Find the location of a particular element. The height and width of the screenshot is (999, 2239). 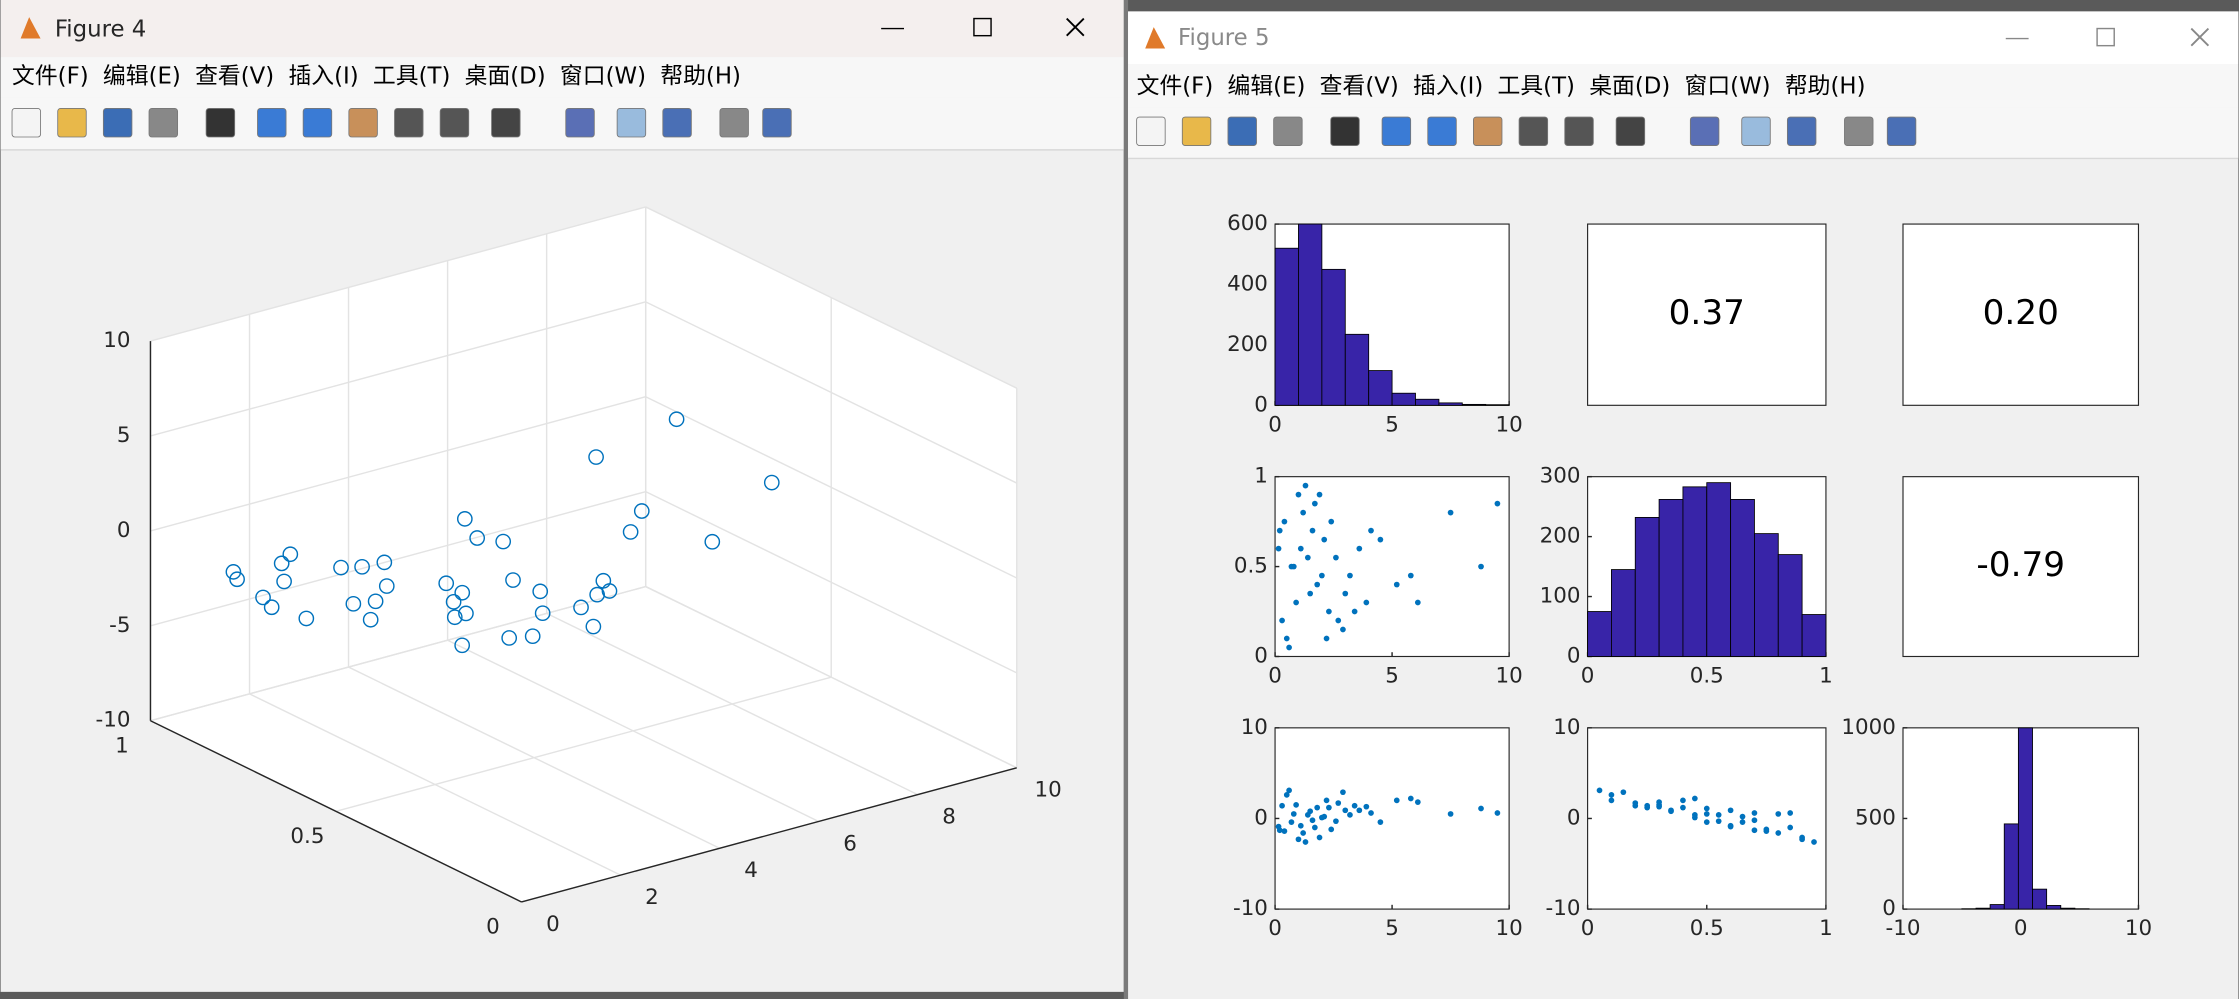

y-tick-label: -10 is located at coordinates (1563, 908).